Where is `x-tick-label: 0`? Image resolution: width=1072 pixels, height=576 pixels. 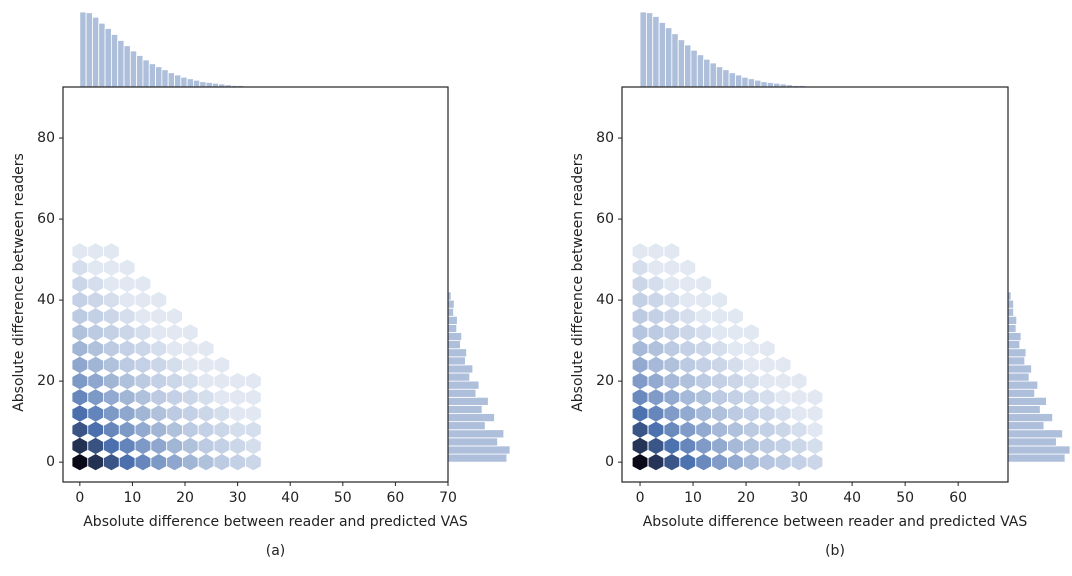
x-tick-label: 0 is located at coordinates (79, 498).